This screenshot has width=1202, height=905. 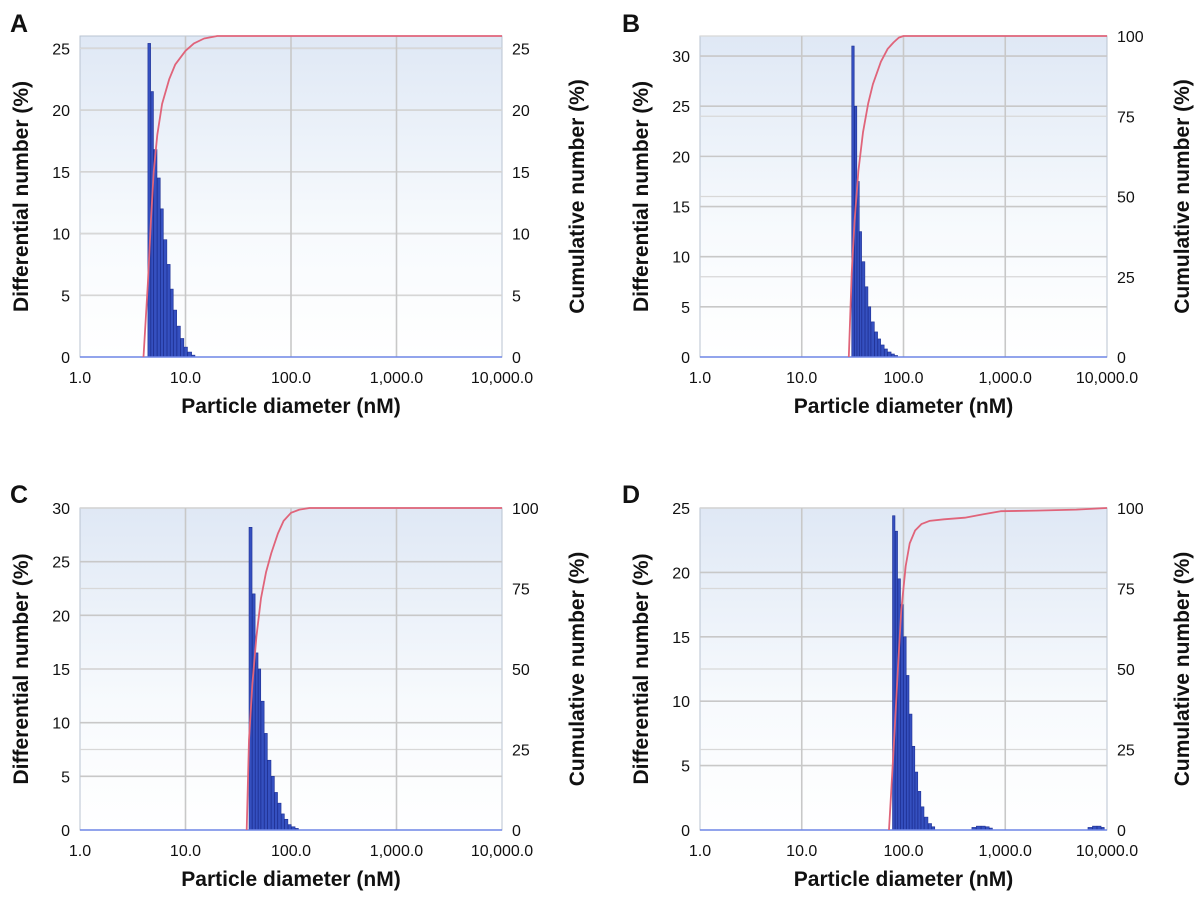 I want to click on y-tick-right: 20, so click(x=521, y=111).